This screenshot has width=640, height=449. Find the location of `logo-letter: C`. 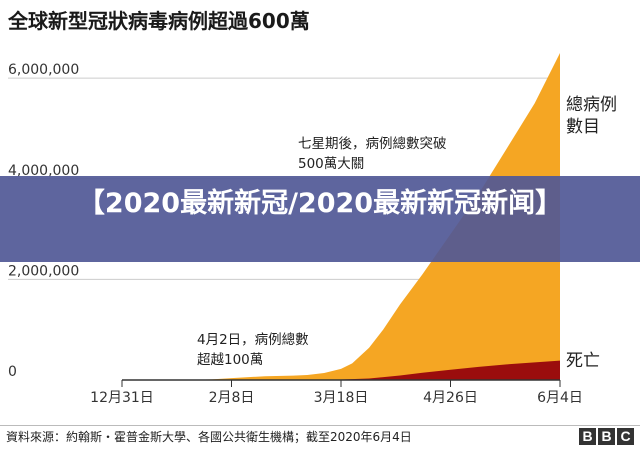

logo-letter: C is located at coordinates (625, 436).